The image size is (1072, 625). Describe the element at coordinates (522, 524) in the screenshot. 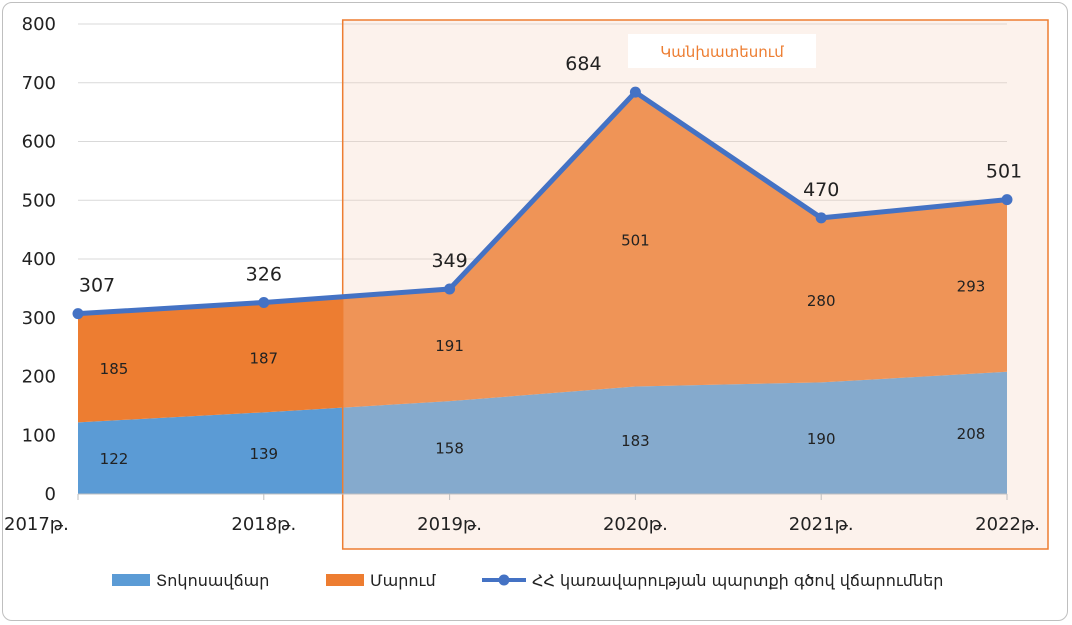

I see `x-axis-tick-labels: 2017թ. 2018թ. 2019թ. 2020թ. 2021թ. 2022թ.` at that location.